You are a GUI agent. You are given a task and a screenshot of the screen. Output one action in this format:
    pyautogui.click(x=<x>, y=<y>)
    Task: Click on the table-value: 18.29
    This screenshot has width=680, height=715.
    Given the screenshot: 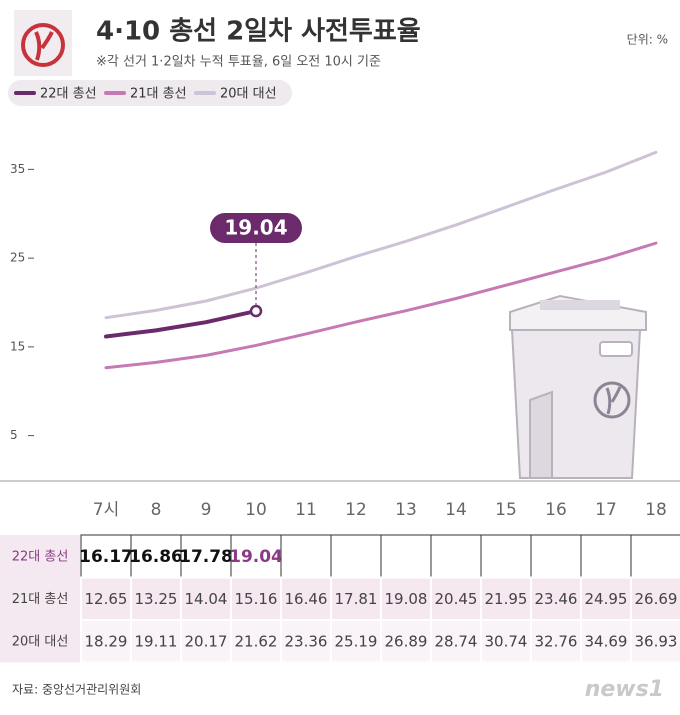 What is the action you would take?
    pyautogui.click(x=106, y=642)
    